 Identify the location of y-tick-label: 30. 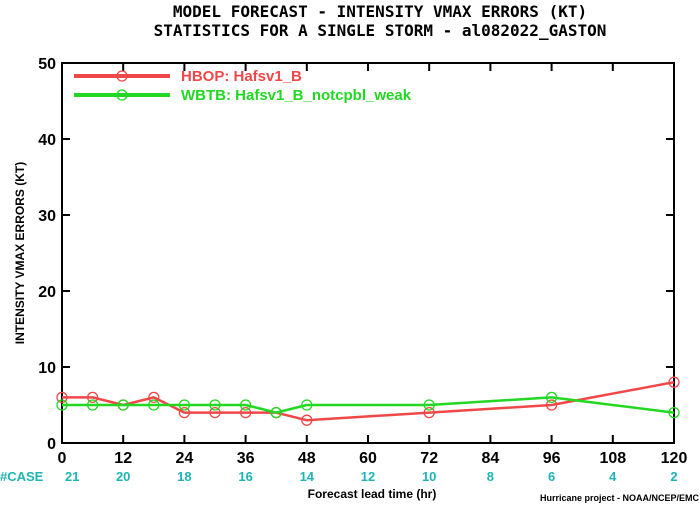
(47, 216).